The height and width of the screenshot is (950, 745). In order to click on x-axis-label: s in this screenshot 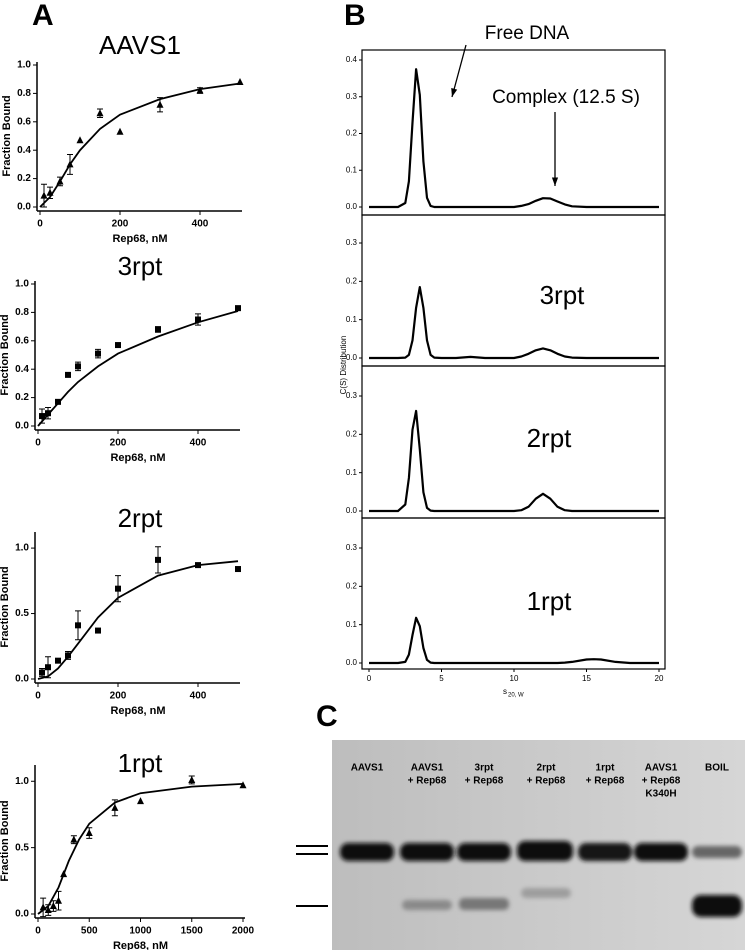, I will do `click(505, 691)`.